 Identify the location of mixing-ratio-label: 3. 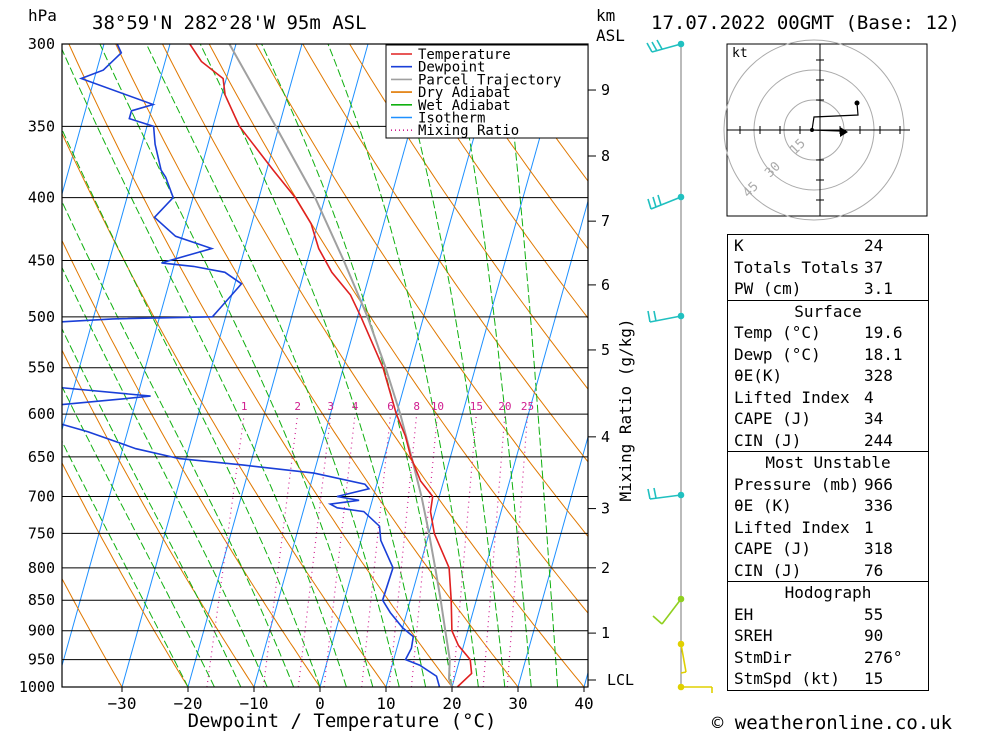
(330, 406).